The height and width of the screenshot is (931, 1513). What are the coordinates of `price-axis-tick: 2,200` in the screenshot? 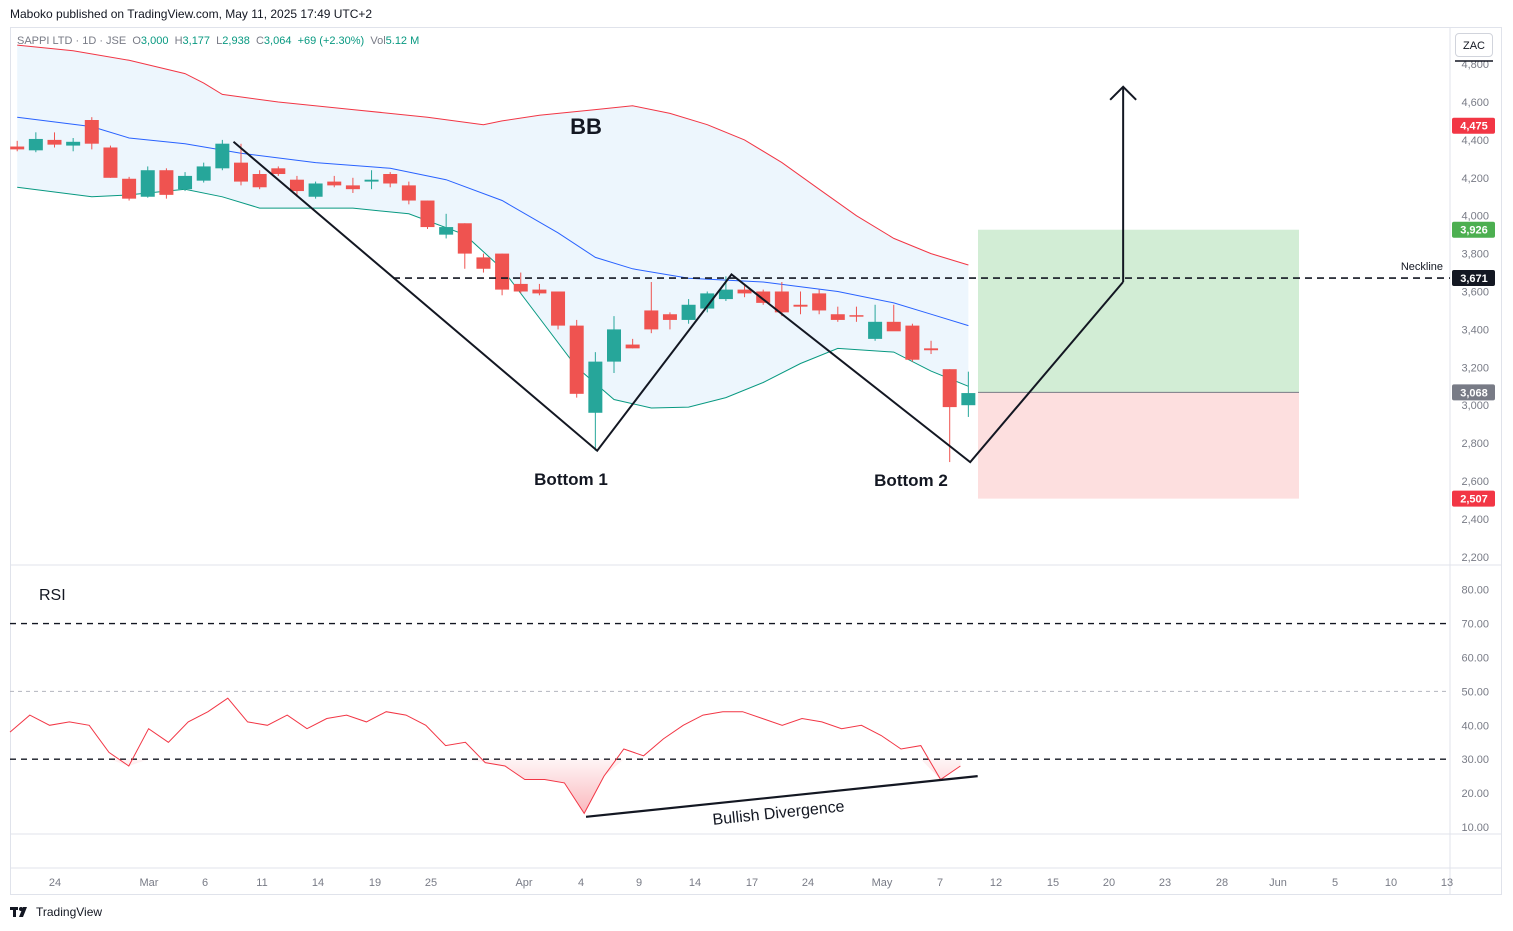 It's located at (1475, 558).